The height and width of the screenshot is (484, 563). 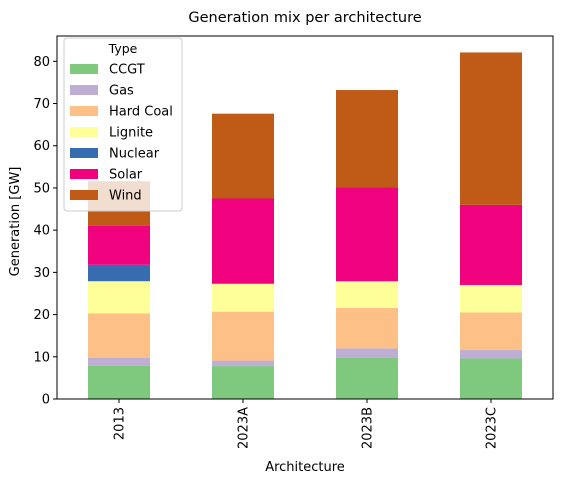 I want to click on legend-title: Type, so click(x=123, y=48).